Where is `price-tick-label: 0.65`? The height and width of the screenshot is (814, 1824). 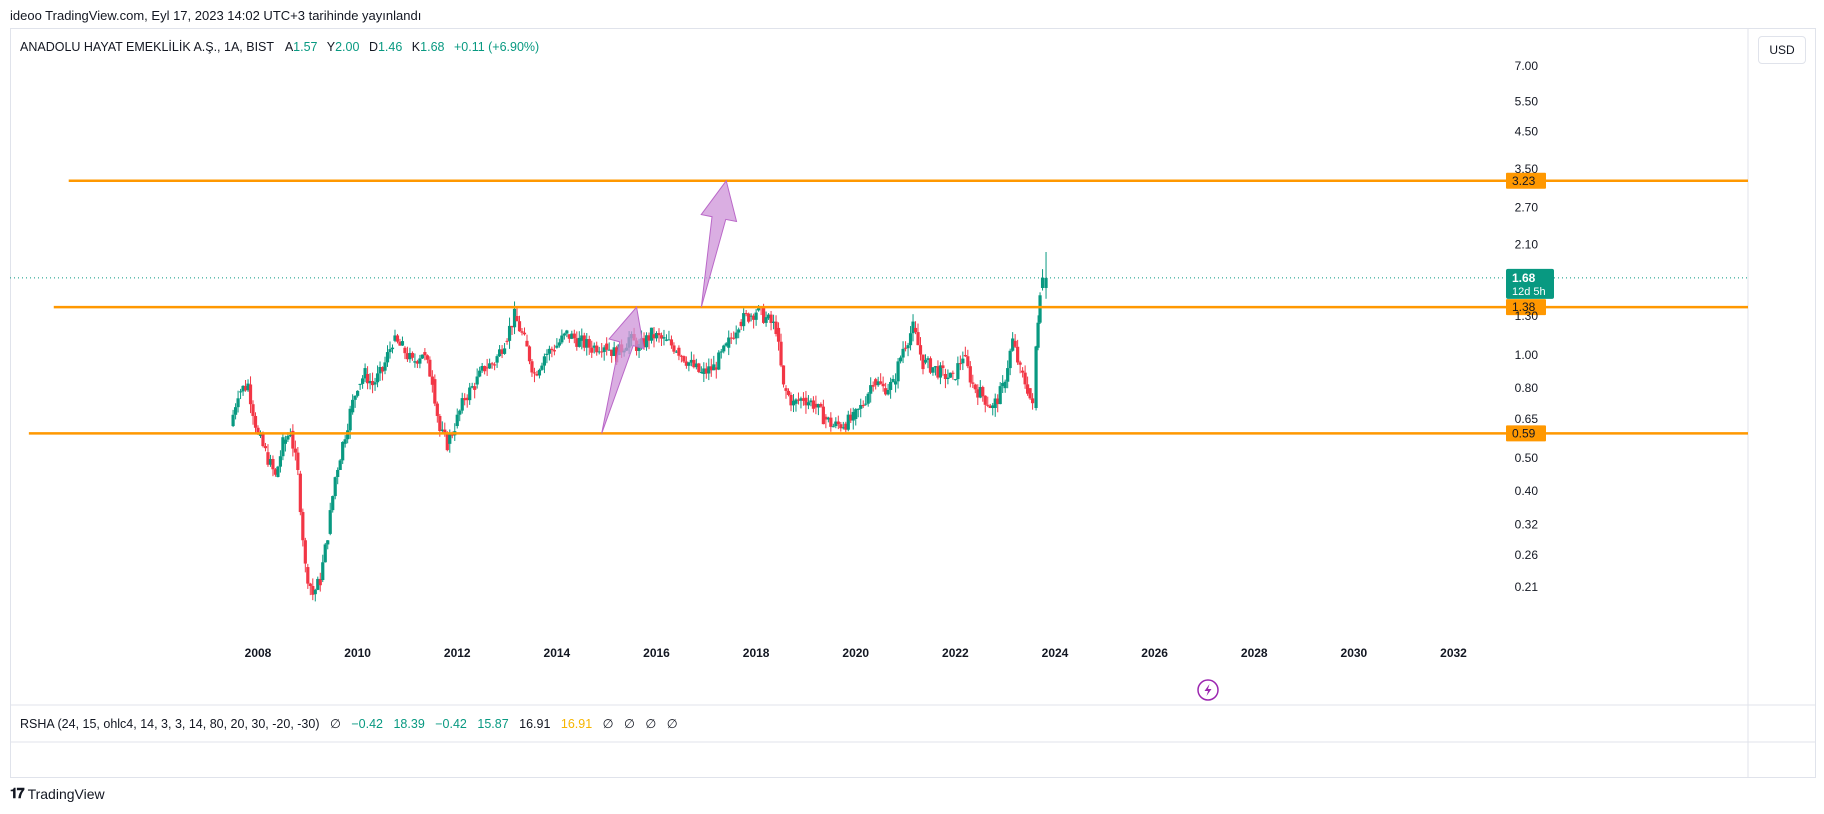 price-tick-label: 0.65 is located at coordinates (1527, 419).